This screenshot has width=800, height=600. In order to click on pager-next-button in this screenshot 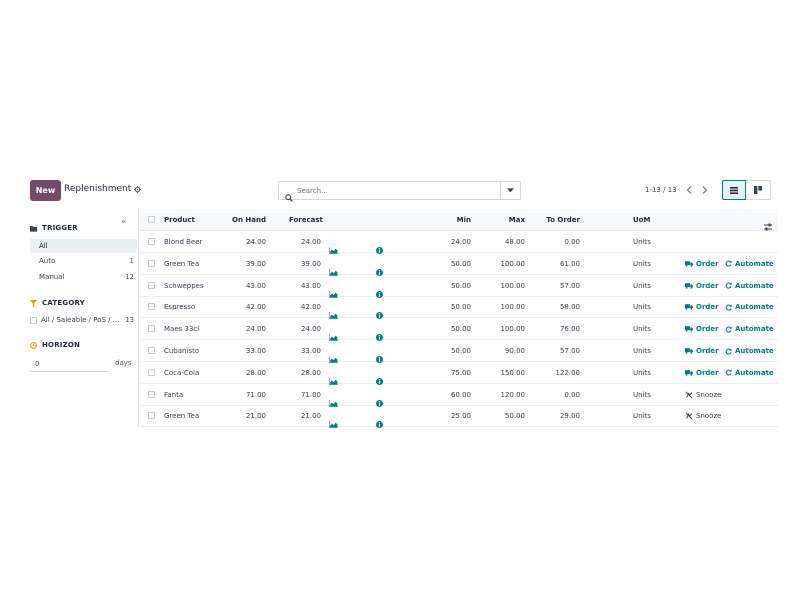, I will do `click(705, 190)`.